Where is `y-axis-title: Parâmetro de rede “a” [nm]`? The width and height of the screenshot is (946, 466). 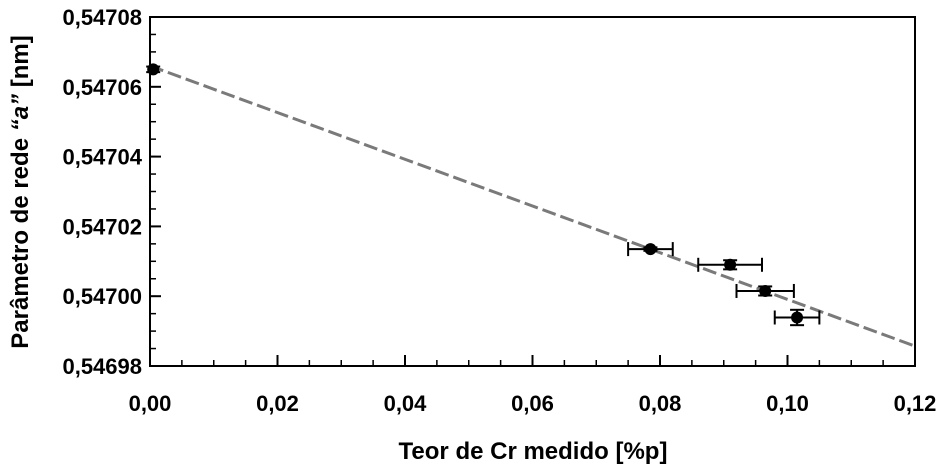
y-axis-title: Parâmetro de rede “a” [nm] is located at coordinates (20, 191).